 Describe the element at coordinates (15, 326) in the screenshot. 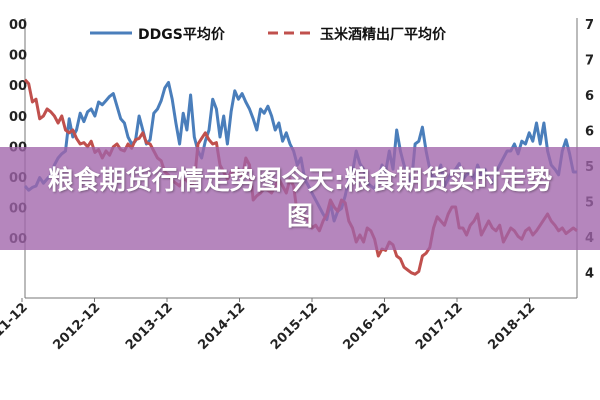

I see `x-tick-label: 2011-12` at that location.